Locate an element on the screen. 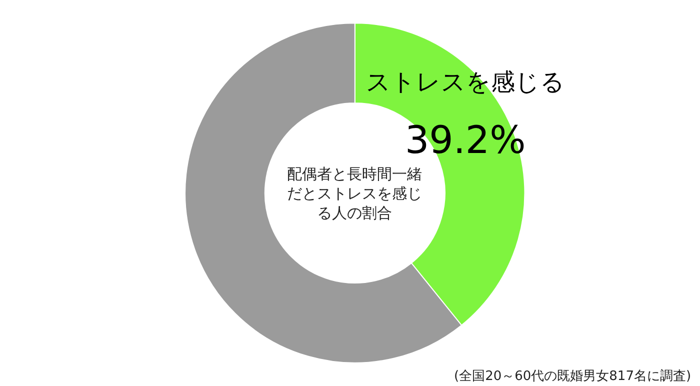  text: (全国20～60代の既婚男女817名に調査) is located at coordinates (573, 376).